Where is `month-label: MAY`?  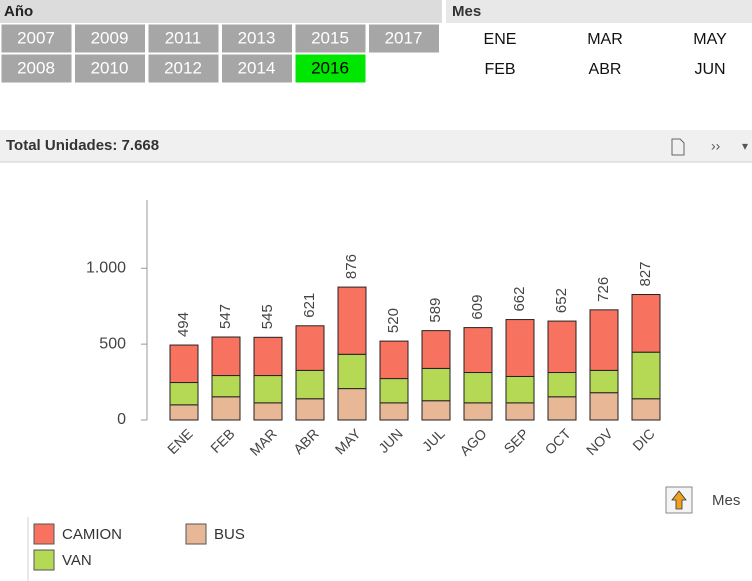
month-label: MAY is located at coordinates (710, 39).